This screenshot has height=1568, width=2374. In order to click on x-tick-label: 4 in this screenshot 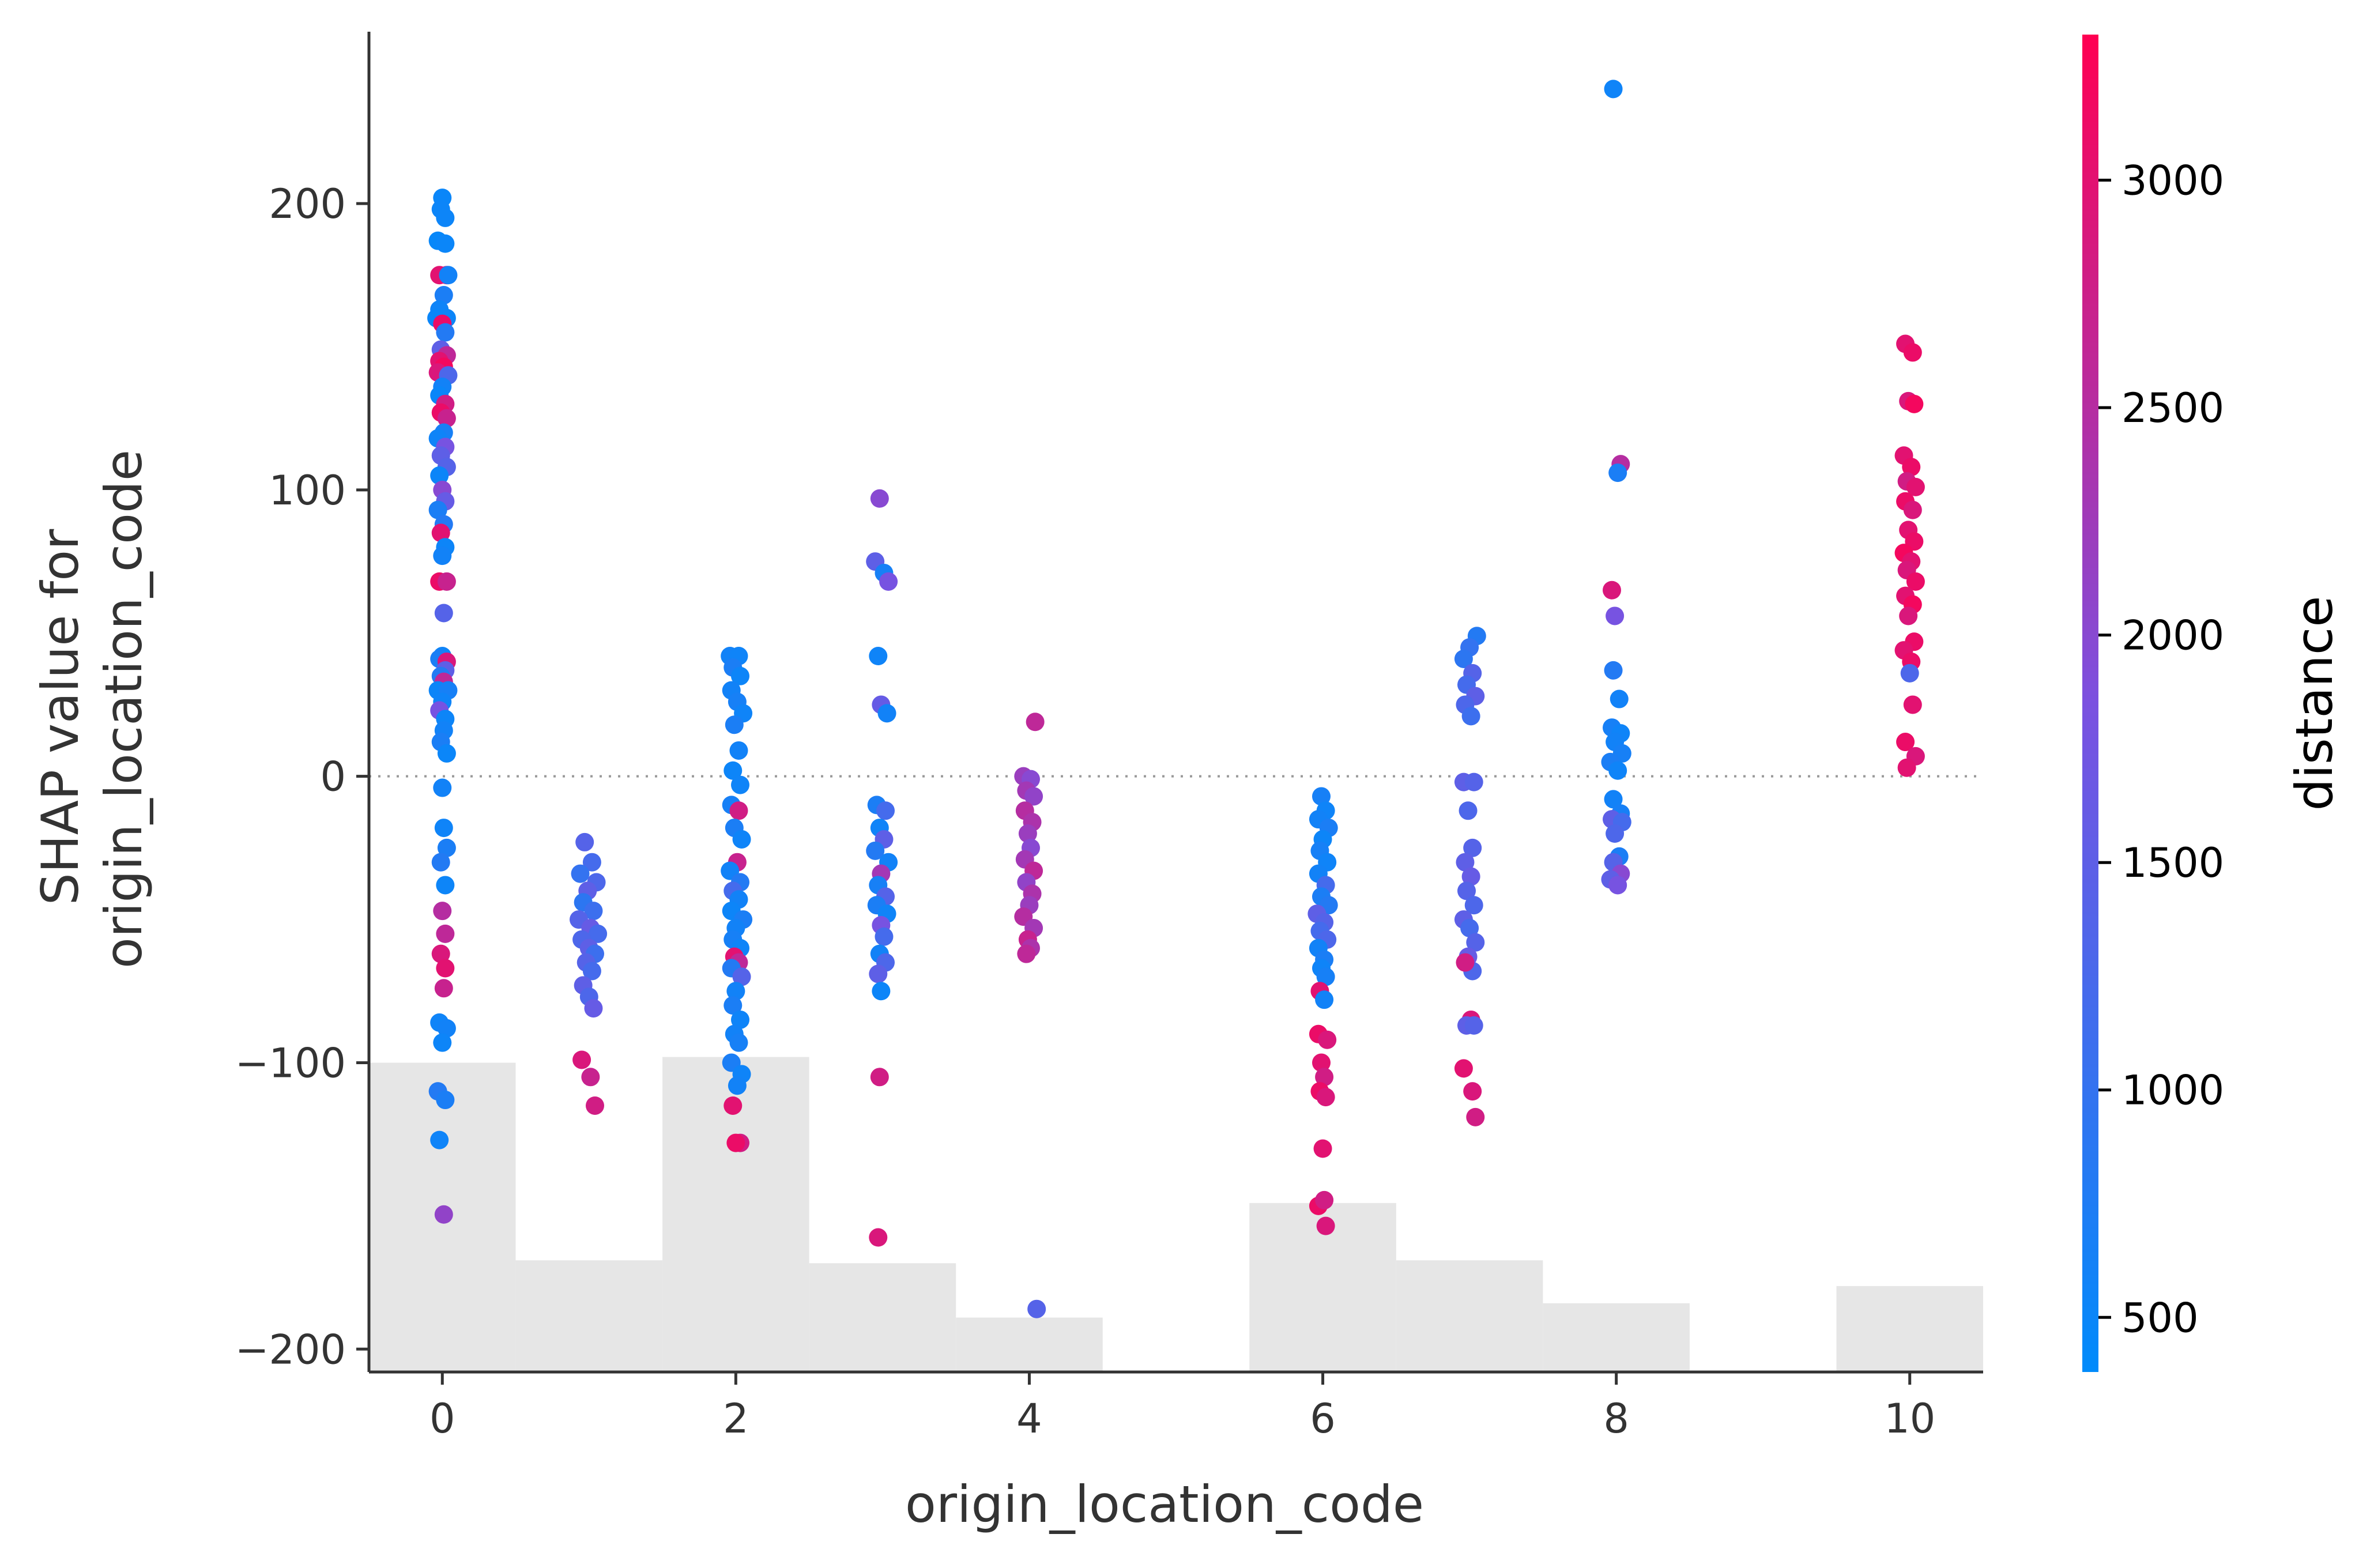, I will do `click(1029, 1418)`.